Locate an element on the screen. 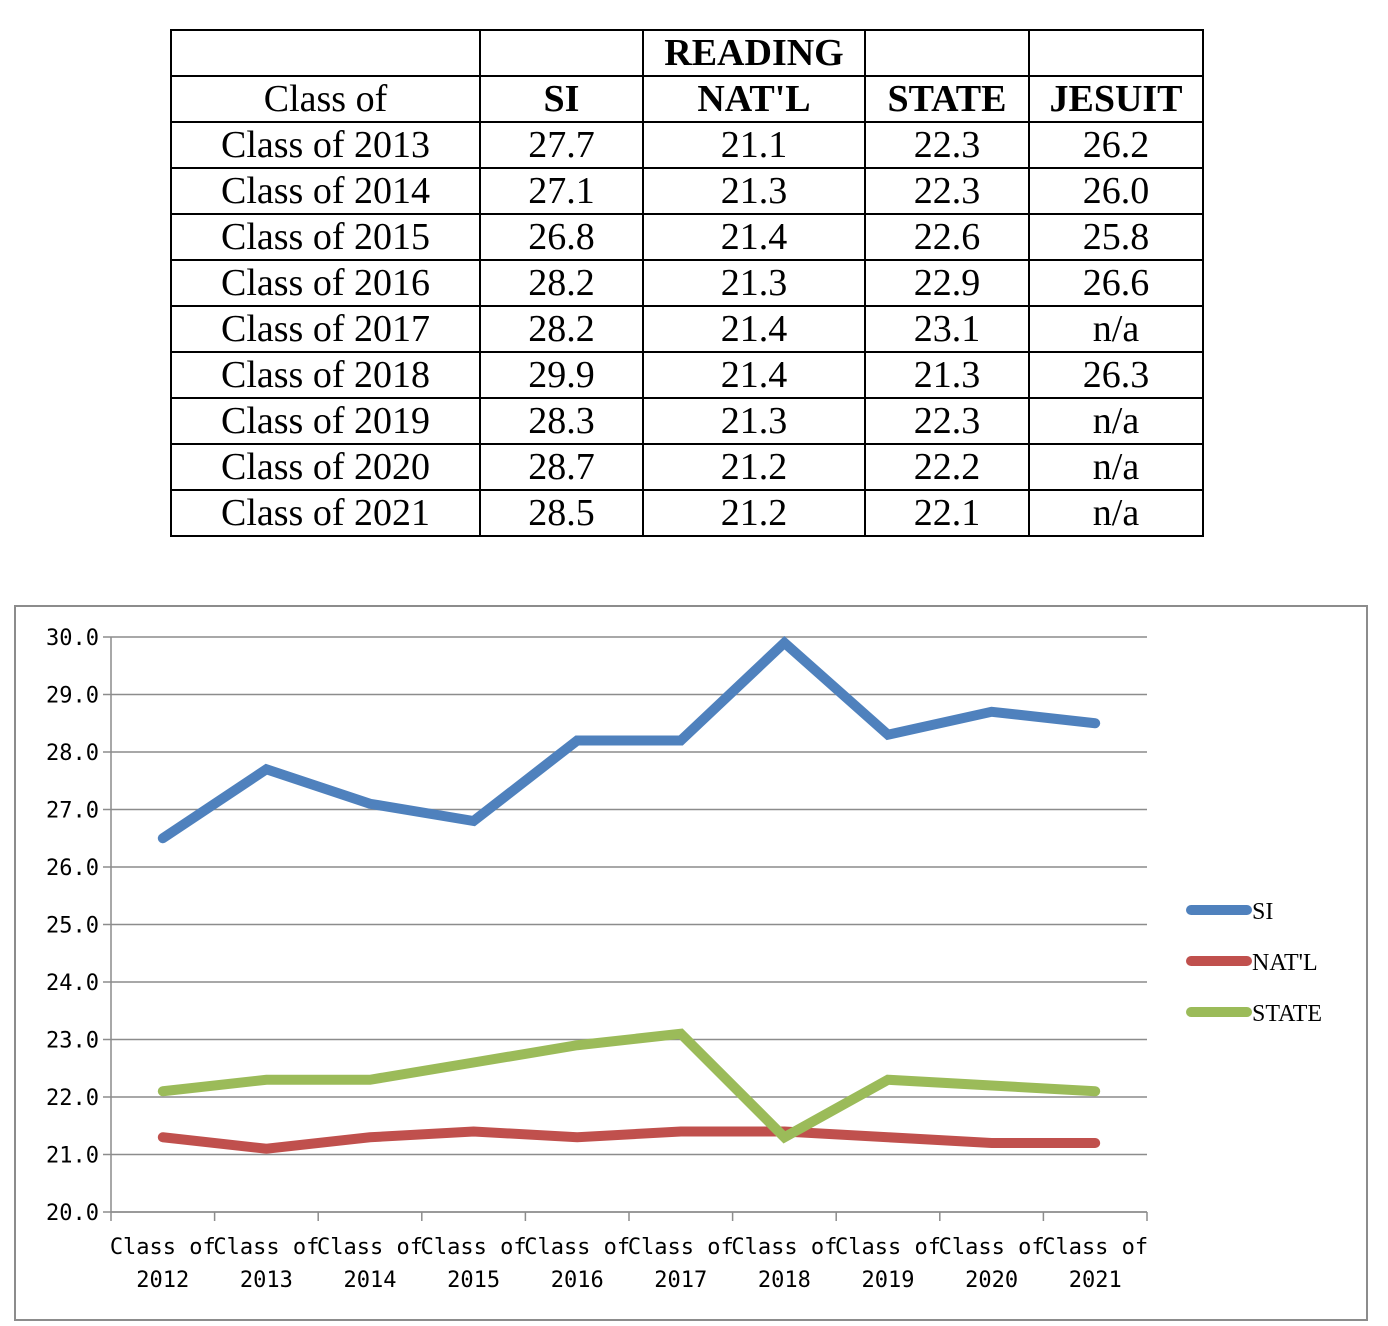  x-tick-label: 2015 is located at coordinates (473, 1280).